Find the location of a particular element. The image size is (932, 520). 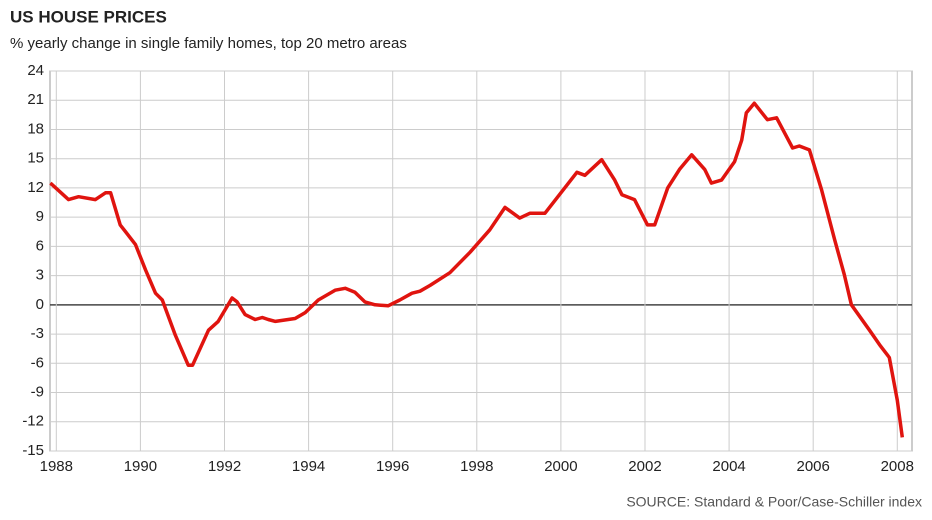

y-tick-label: 21 is located at coordinates (35, 99).